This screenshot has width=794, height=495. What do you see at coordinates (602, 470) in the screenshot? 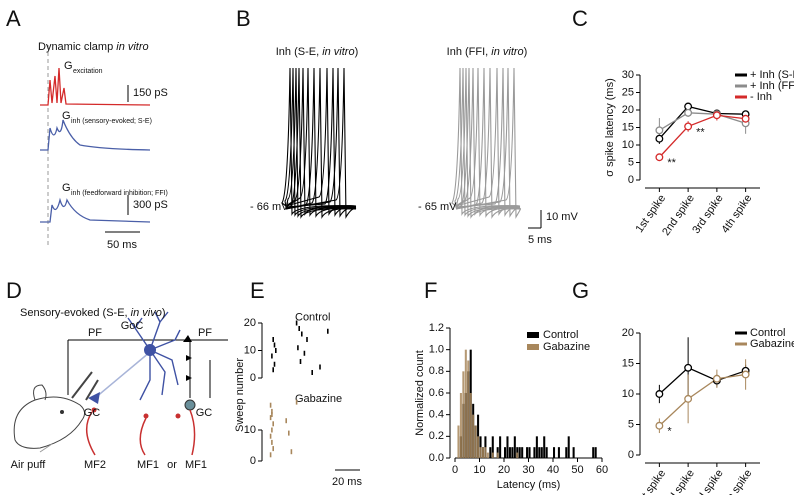
I see `x-tick-label: 60` at bounding box center [602, 470].